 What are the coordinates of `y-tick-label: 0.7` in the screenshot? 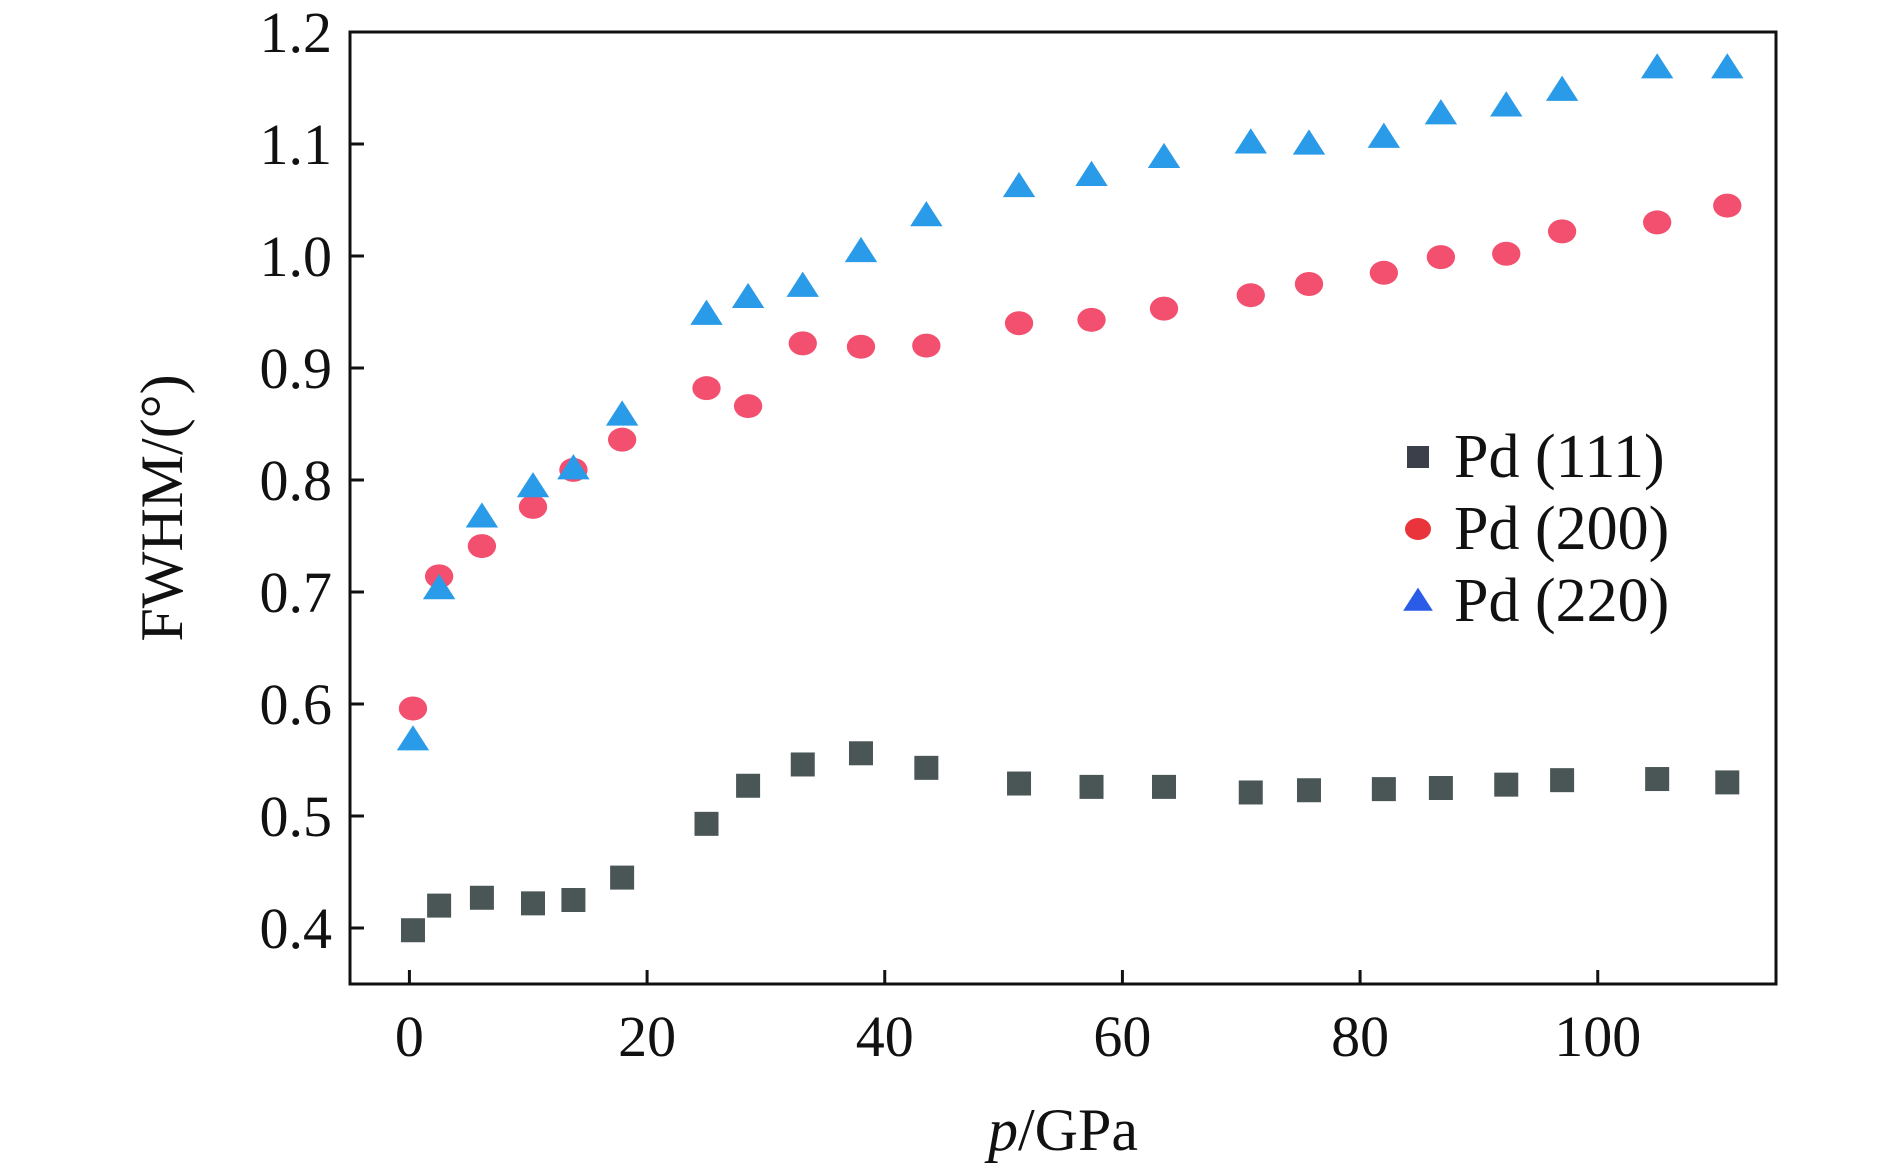 It's located at (296, 592).